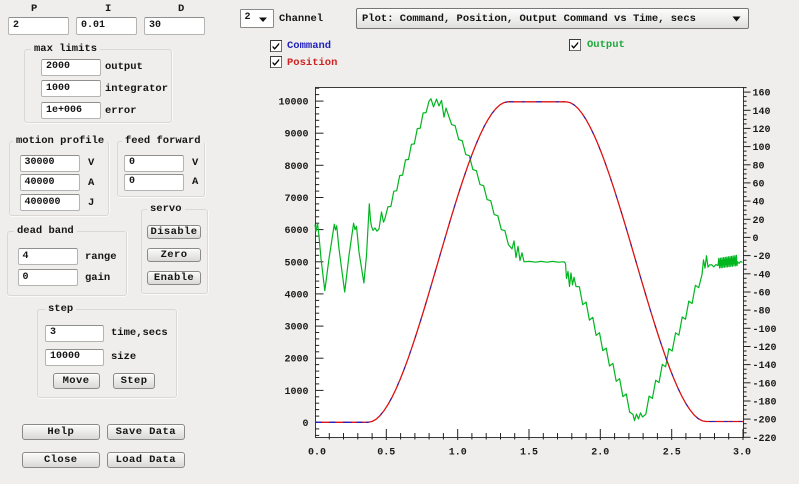 The height and width of the screenshot is (484, 799). Describe the element at coordinates (765, 348) in the screenshot. I see `svg-text: -120` at that location.